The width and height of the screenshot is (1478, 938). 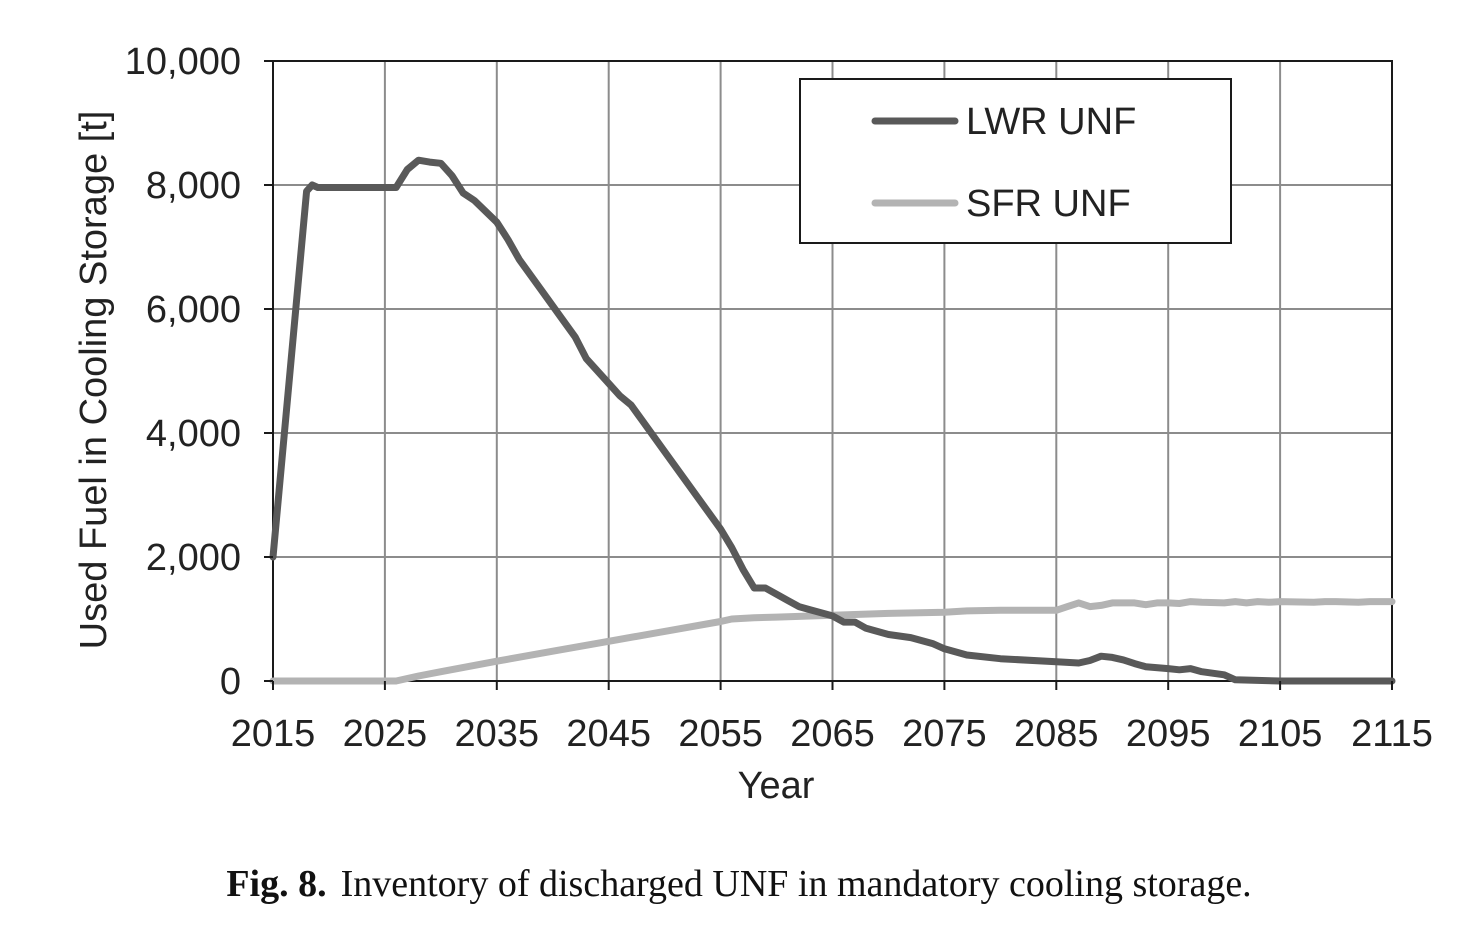 I want to click on series-line-sfr-unf, so click(x=832, y=641).